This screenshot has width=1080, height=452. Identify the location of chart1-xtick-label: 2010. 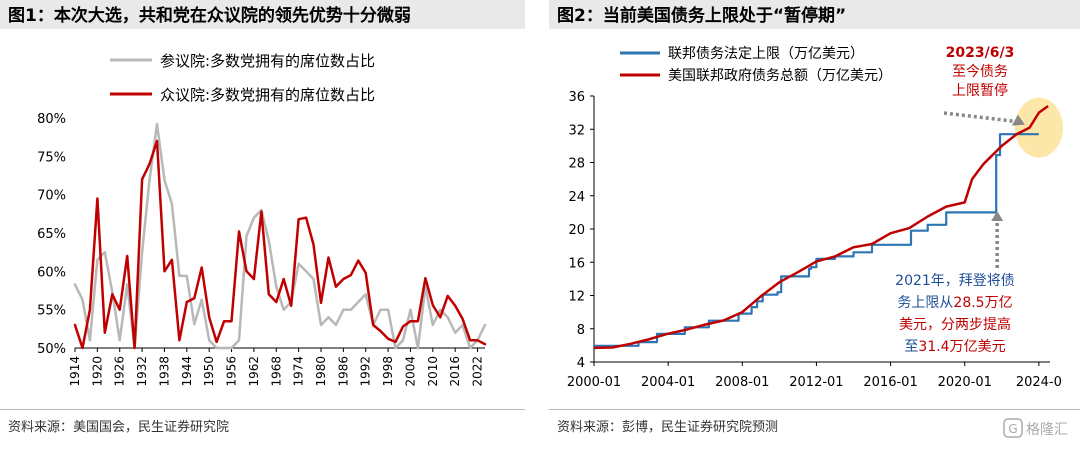
(433, 371).